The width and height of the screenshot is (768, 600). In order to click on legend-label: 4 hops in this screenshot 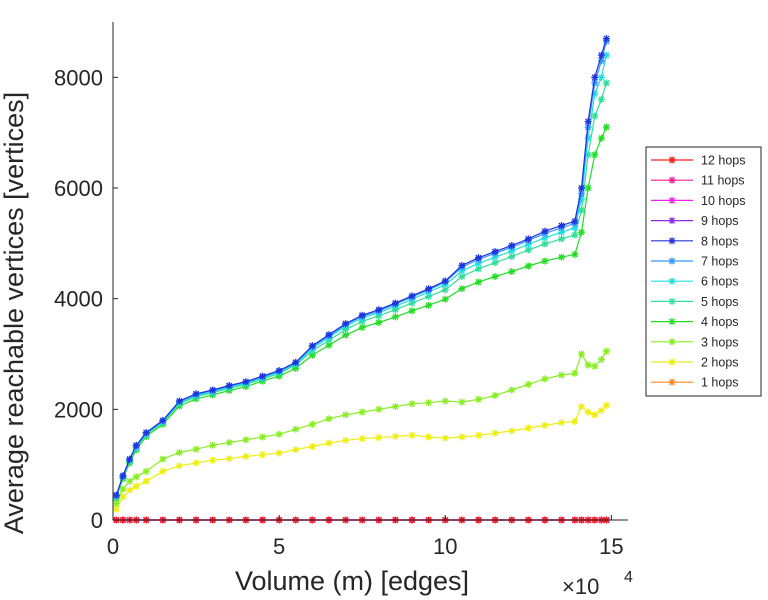, I will do `click(720, 322)`.